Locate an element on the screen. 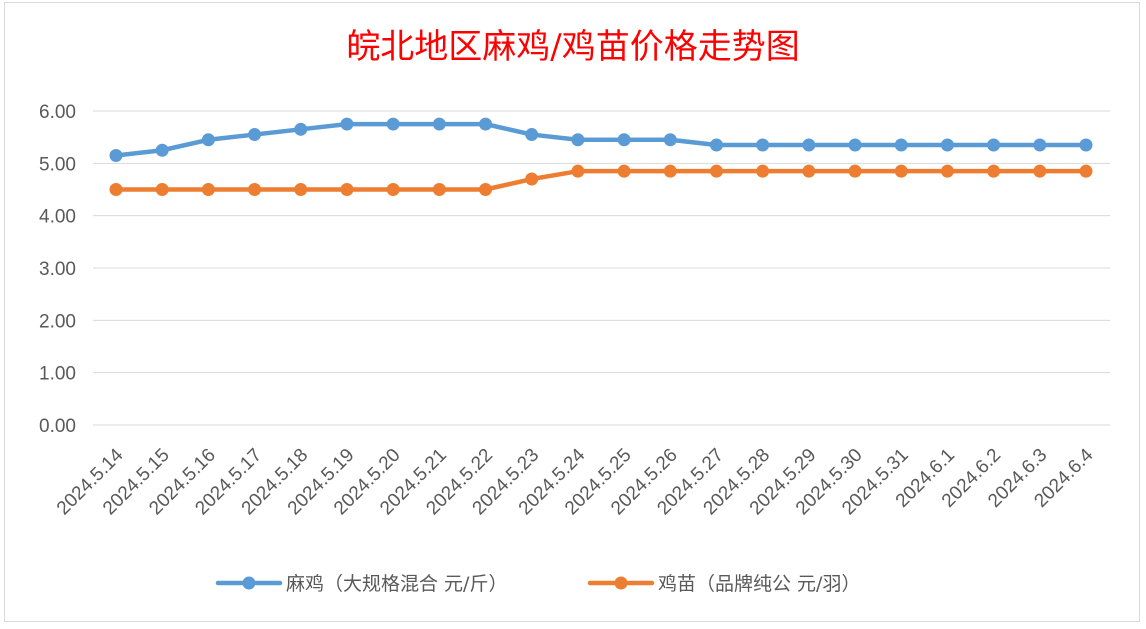 The width and height of the screenshot is (1146, 629). y-tick-label: 3.00 is located at coordinates (57, 269).